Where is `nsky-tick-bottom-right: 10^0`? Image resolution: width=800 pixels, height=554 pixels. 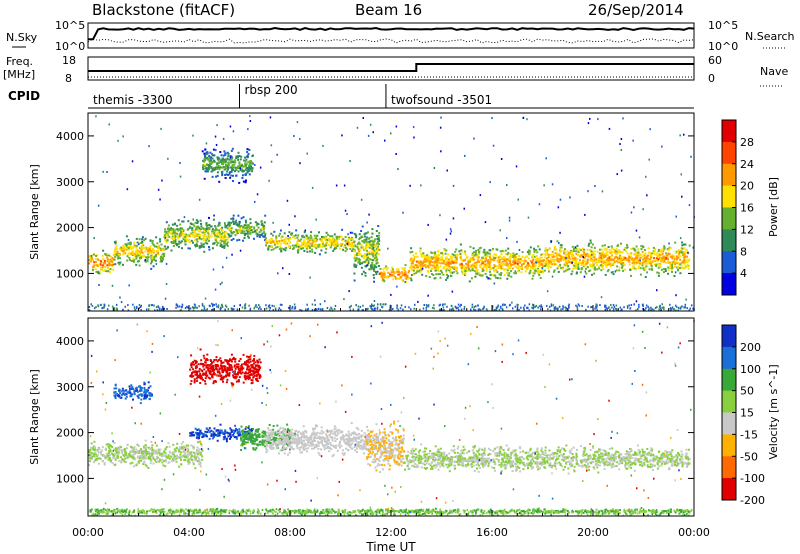 nsky-tick-bottom-right: 10^0 is located at coordinates (723, 46).